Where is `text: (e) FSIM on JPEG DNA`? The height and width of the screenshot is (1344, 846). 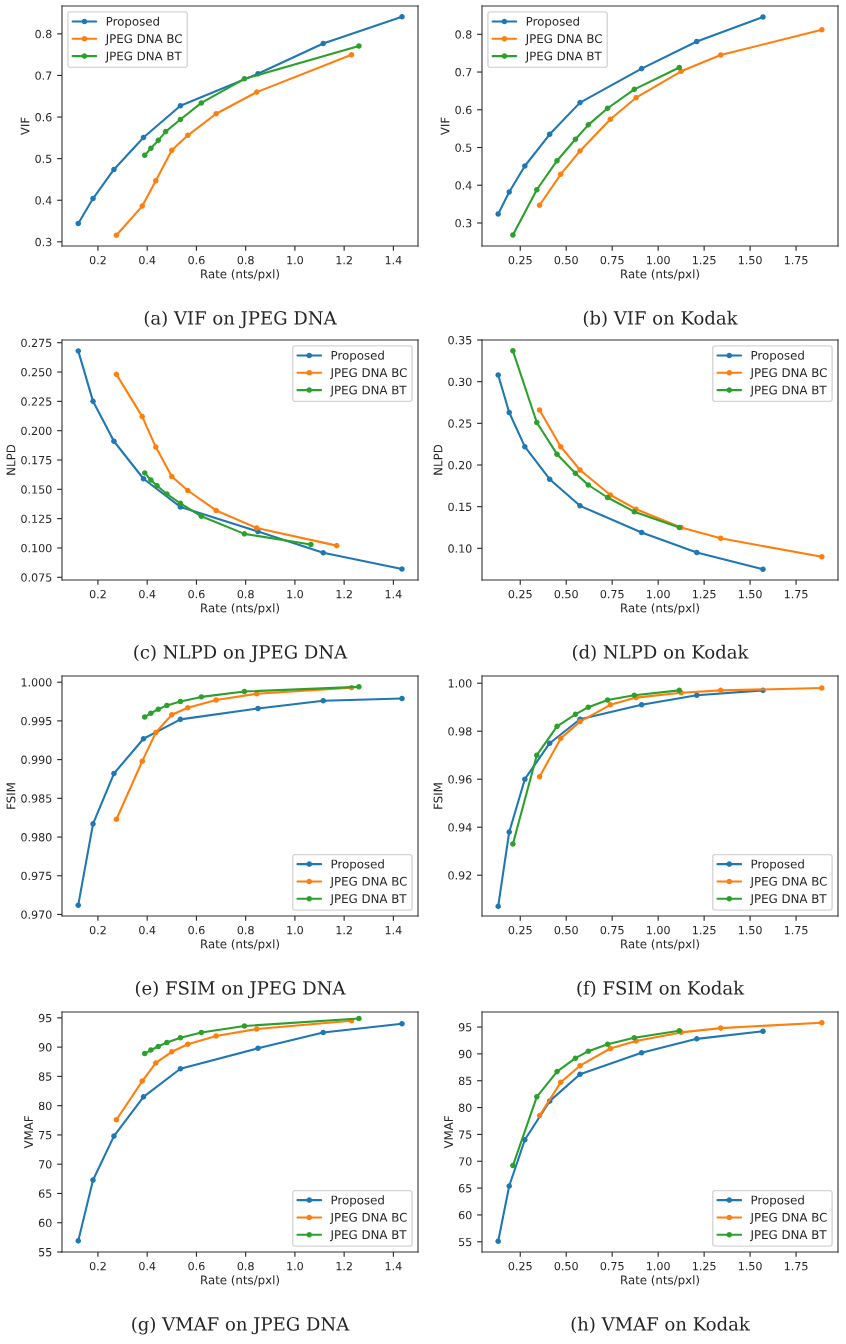
text: (e) FSIM on JPEG DNA is located at coordinates (240, 989).